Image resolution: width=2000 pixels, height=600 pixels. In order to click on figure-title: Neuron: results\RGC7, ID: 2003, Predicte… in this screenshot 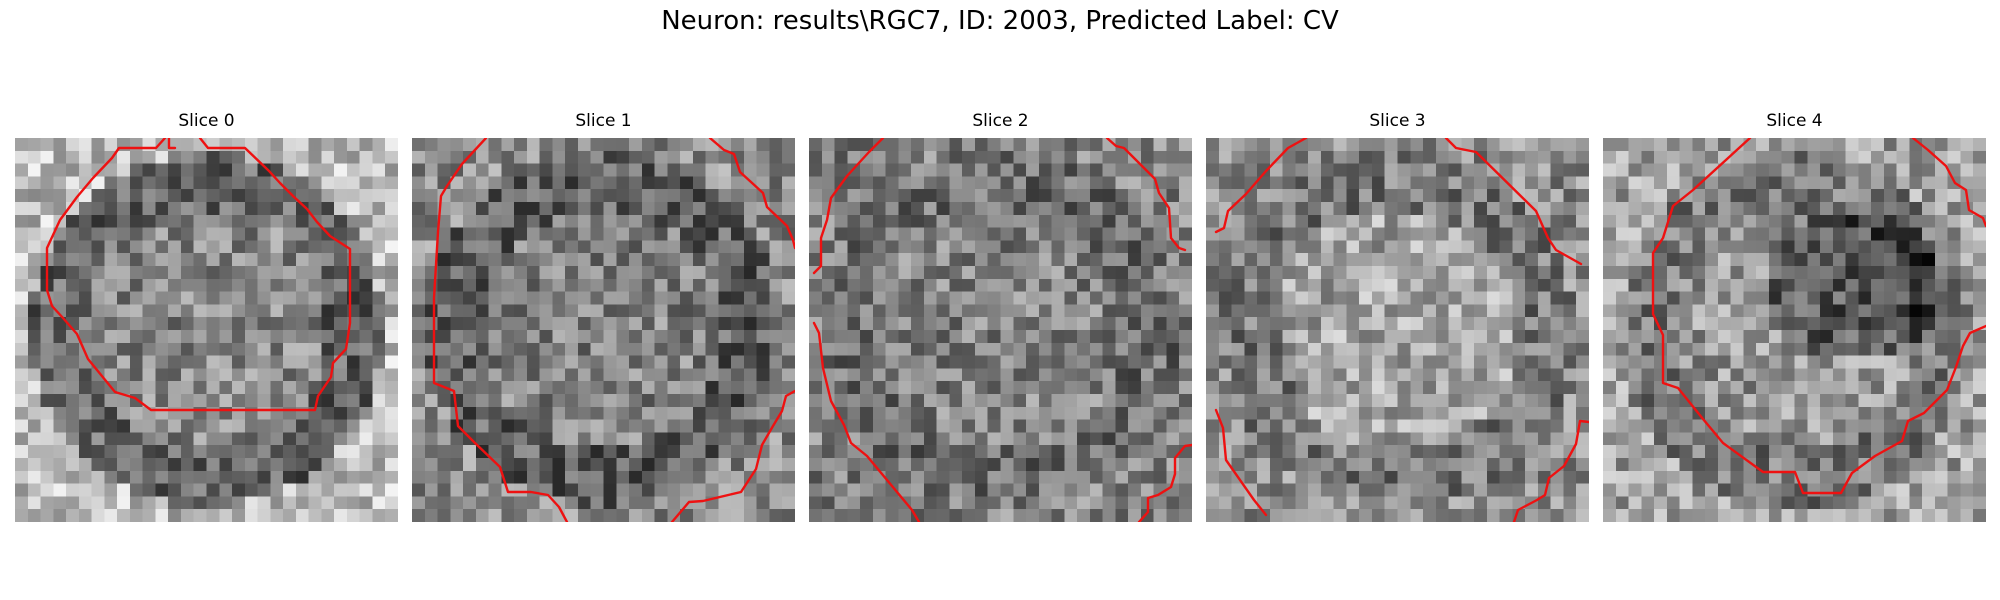, I will do `click(1000, 21)`.